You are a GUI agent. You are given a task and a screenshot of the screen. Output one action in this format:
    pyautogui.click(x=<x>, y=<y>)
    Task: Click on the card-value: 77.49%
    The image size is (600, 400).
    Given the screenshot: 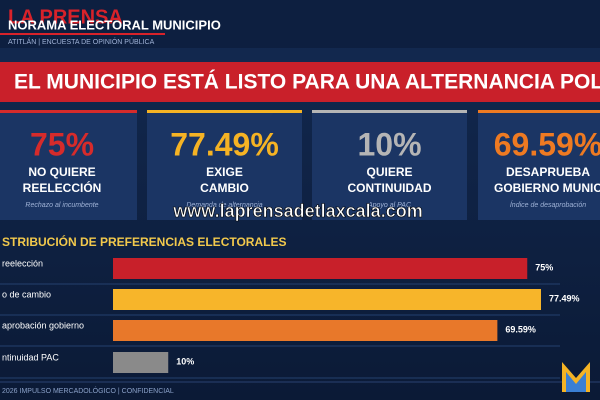 What is the action you would take?
    pyautogui.click(x=224, y=144)
    